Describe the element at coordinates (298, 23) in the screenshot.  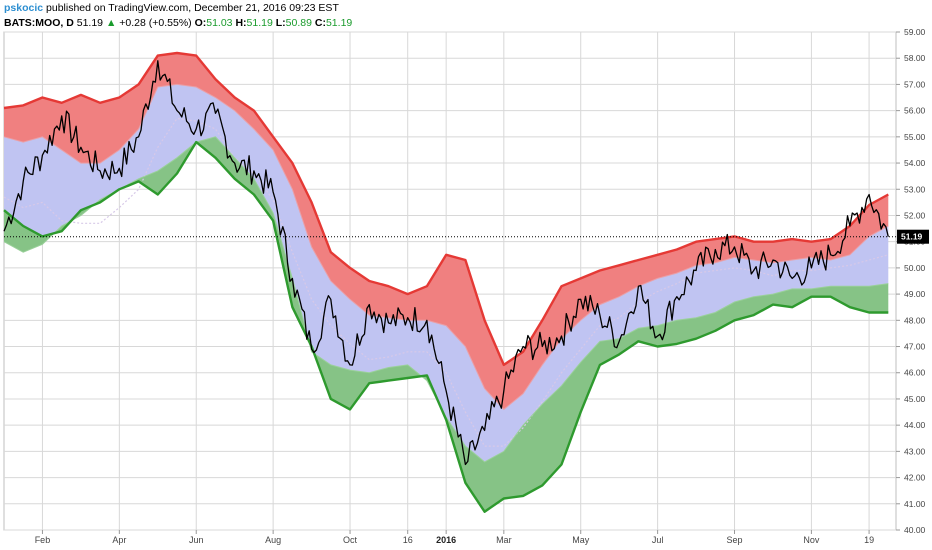
I see `low-value: 50.89` at that location.